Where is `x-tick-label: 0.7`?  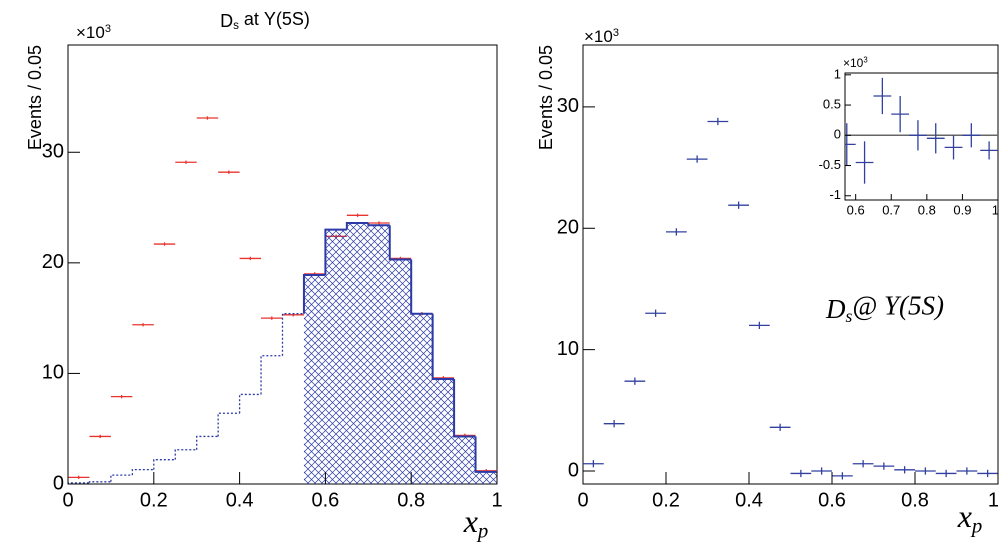
x-tick-label: 0.7 is located at coordinates (891, 209).